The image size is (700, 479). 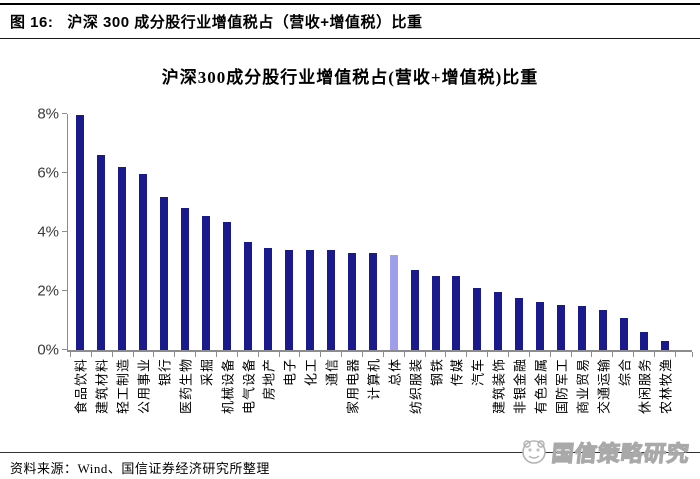 What do you see at coordinates (165, 372) in the screenshot?
I see `category-label-text: 银行` at bounding box center [165, 372].